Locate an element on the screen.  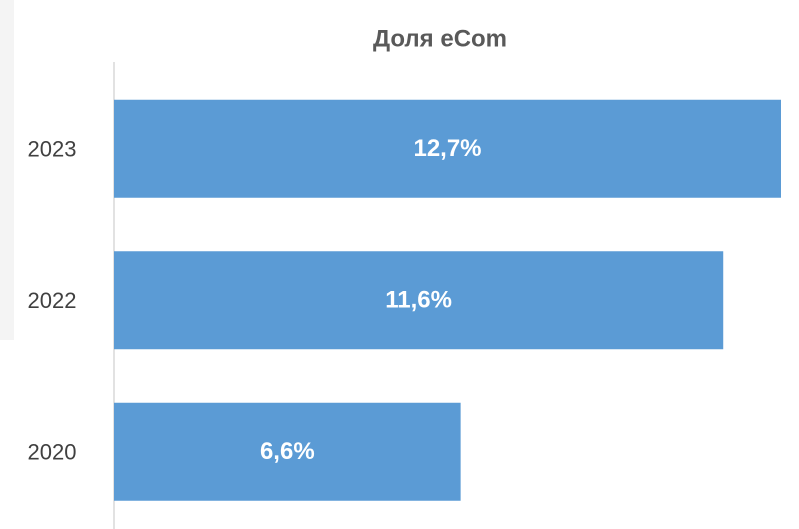
background-edge is located at coordinates (7, 170).